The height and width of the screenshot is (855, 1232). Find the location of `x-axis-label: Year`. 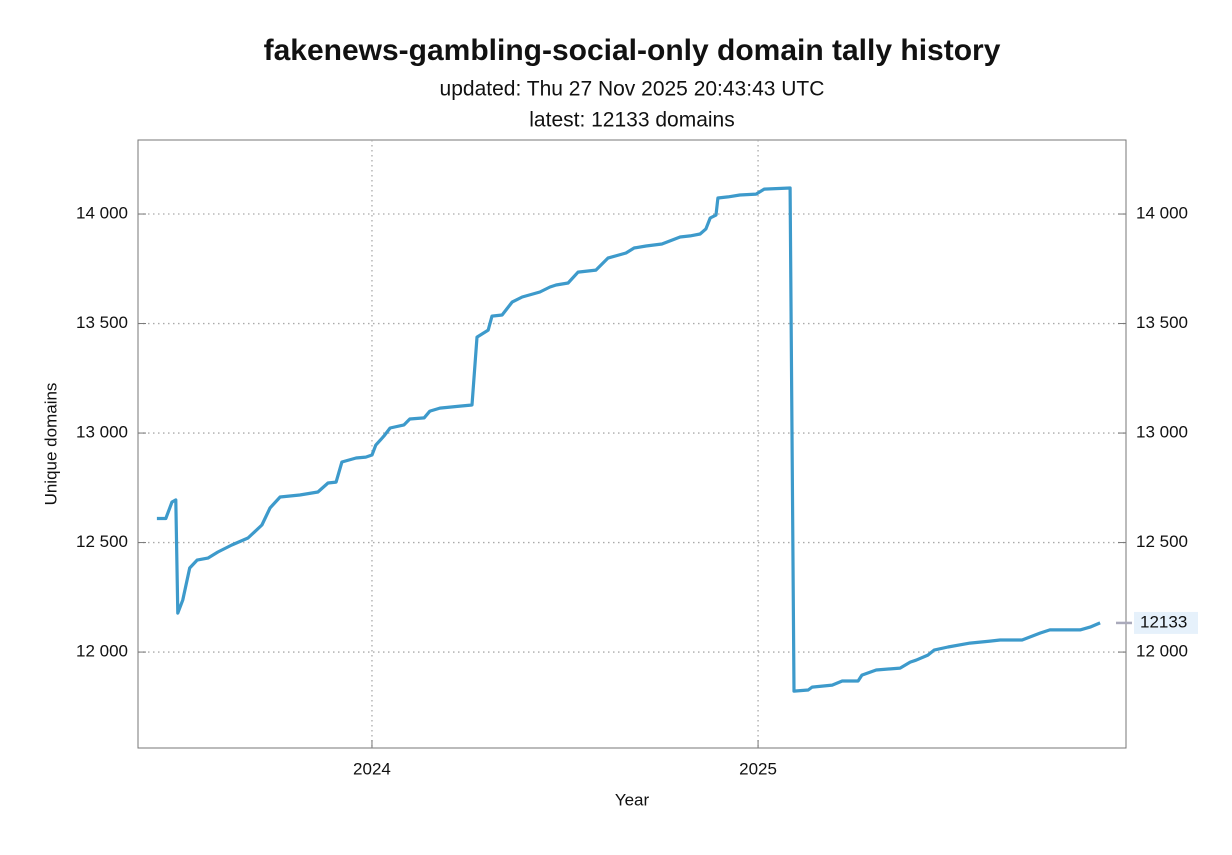

x-axis-label: Year is located at coordinates (632, 799).